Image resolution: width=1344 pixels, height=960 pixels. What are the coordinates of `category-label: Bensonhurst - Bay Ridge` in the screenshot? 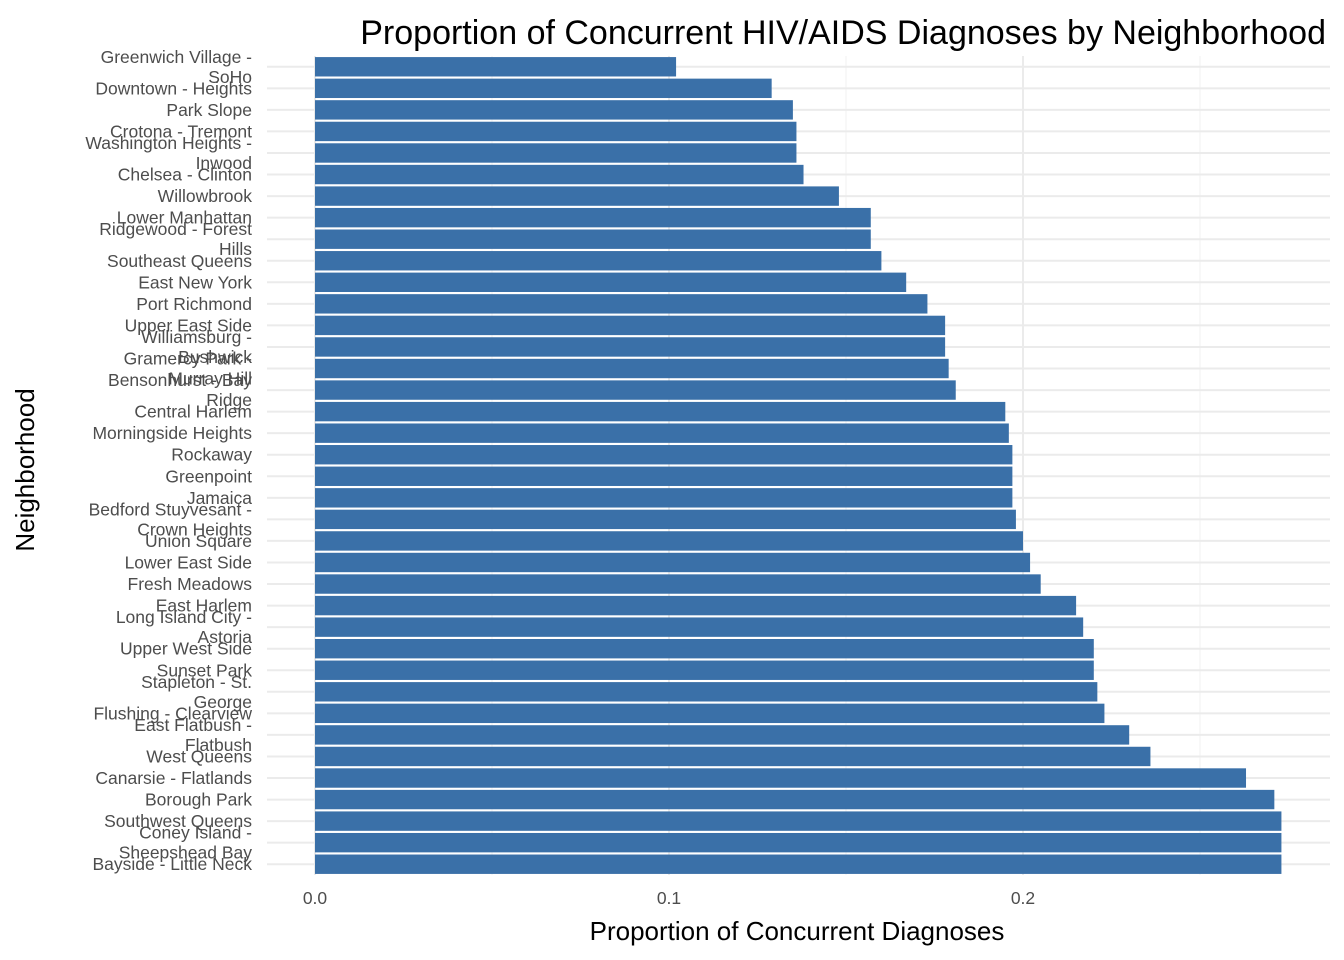 It's located at (180, 390).